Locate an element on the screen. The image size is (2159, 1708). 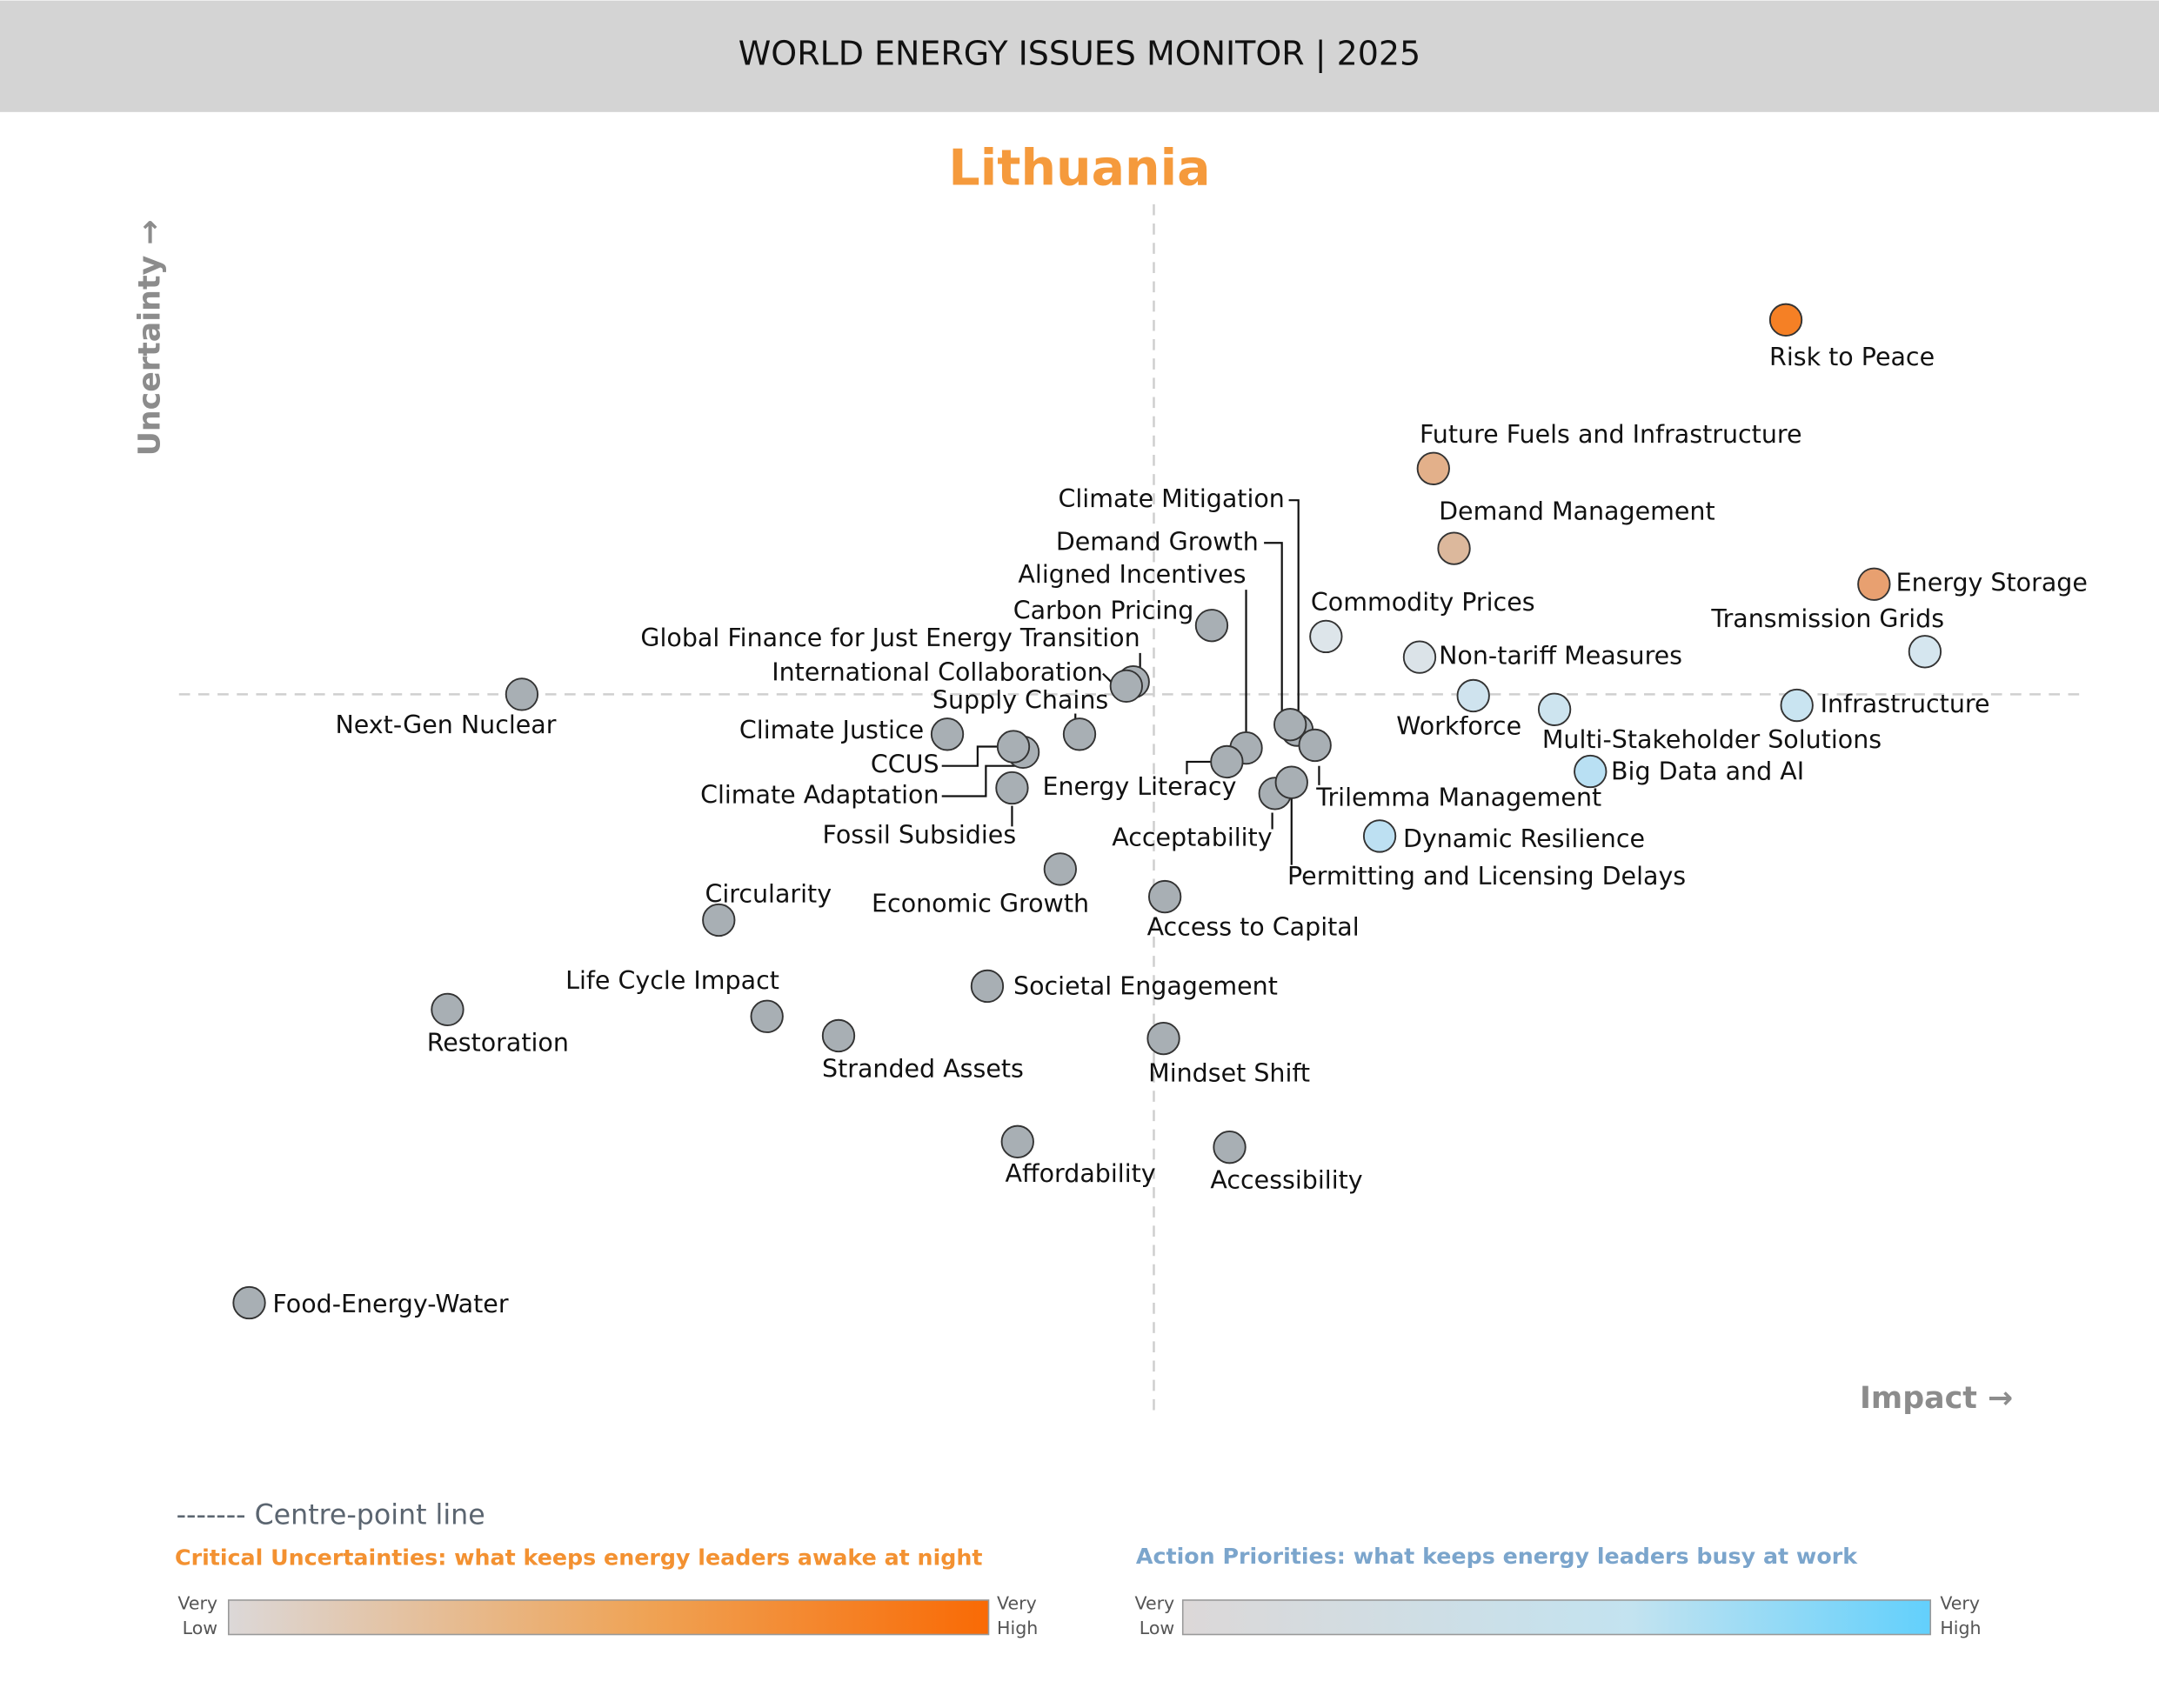
data-label: Food-Energy-Water is located at coordinates (390, 1304).